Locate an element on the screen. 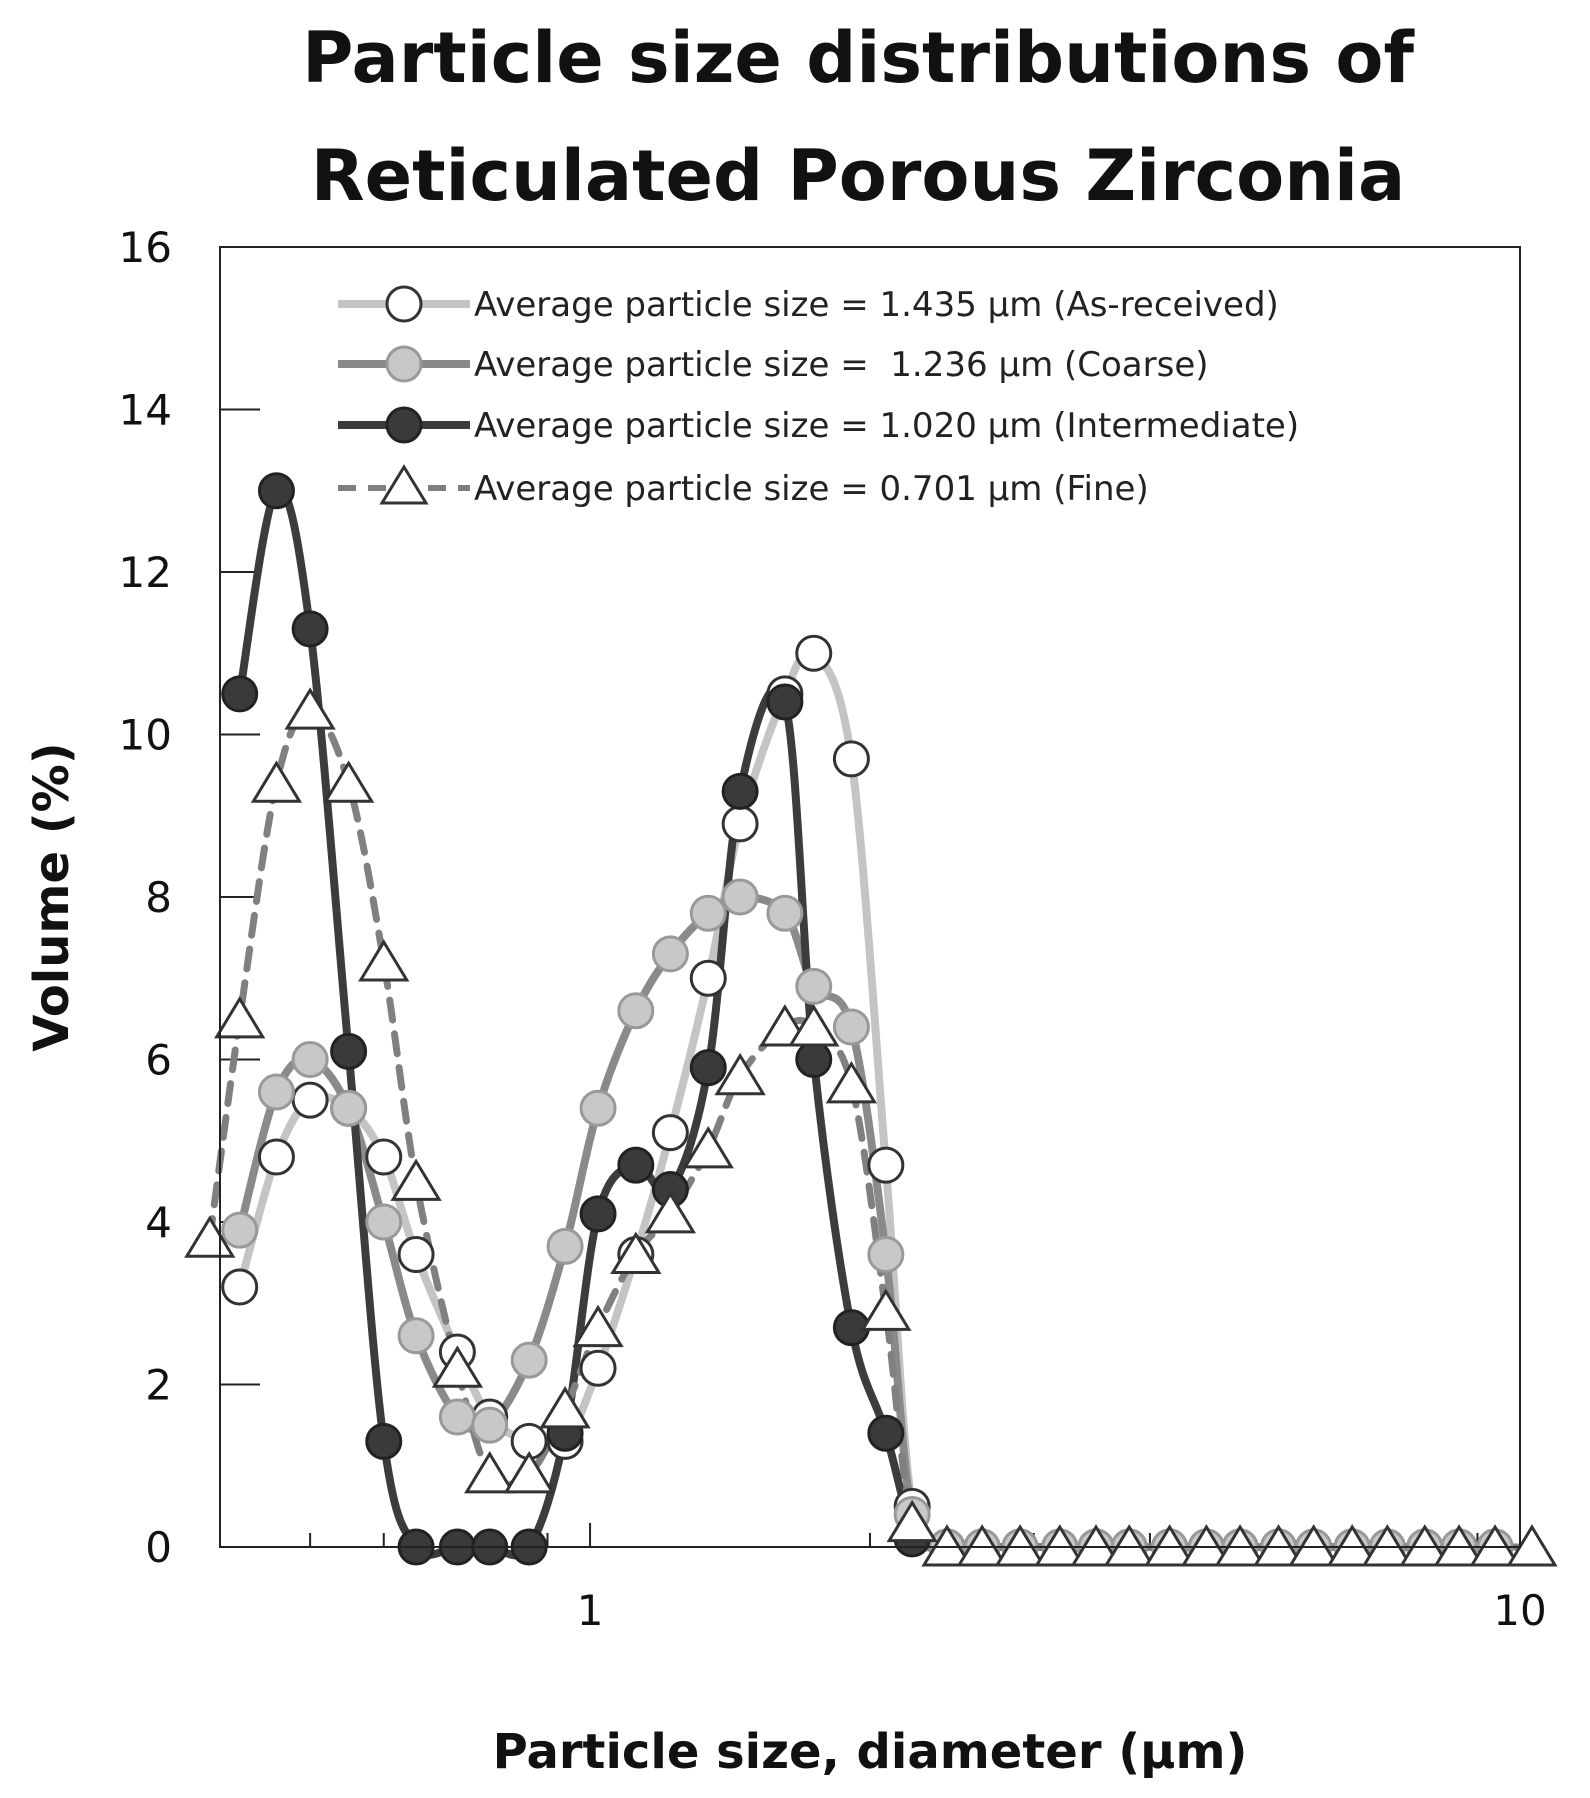  y-tick-label: 0 is located at coordinates (158, 1547).